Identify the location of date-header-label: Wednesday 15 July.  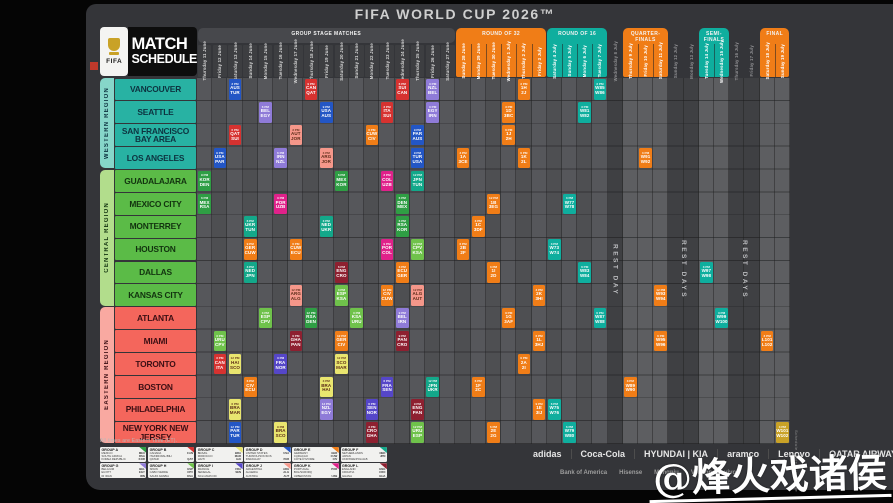
(721, 61).